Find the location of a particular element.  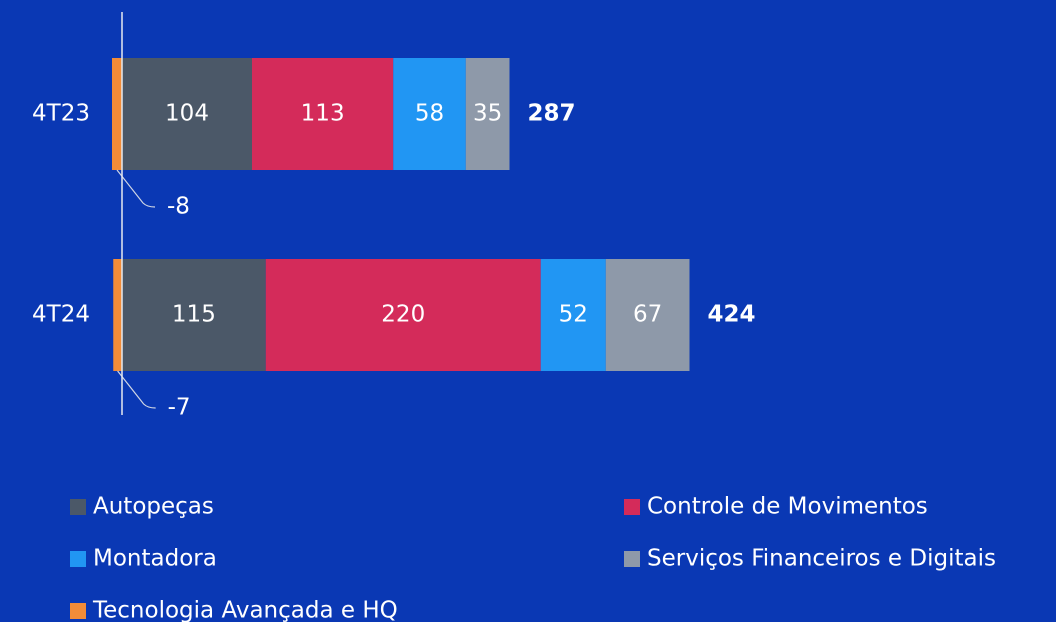

value-label: -8 is located at coordinates (178, 207).